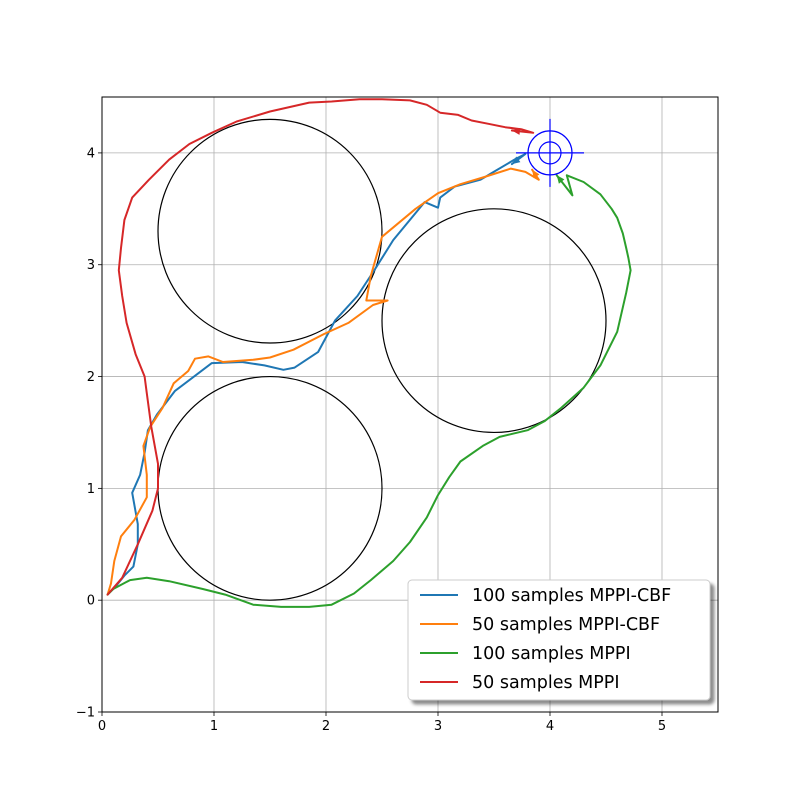 The image size is (800, 800). What do you see at coordinates (571, 596) in the screenshot?
I see `legend-label: 100 samples MPPI-CBF` at bounding box center [571, 596].